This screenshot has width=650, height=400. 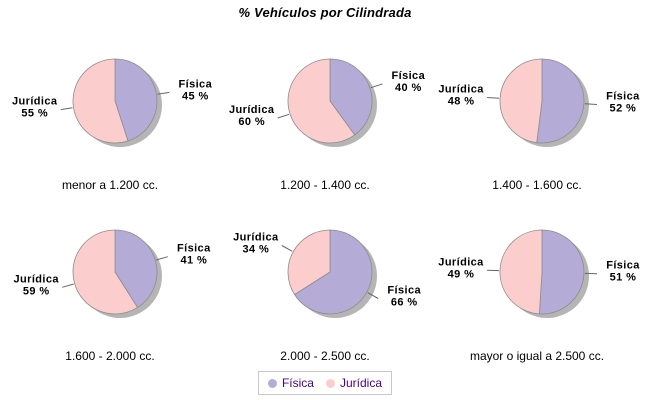 I want to click on pie-category-label: menor a 1.200 cc., so click(x=110, y=185).